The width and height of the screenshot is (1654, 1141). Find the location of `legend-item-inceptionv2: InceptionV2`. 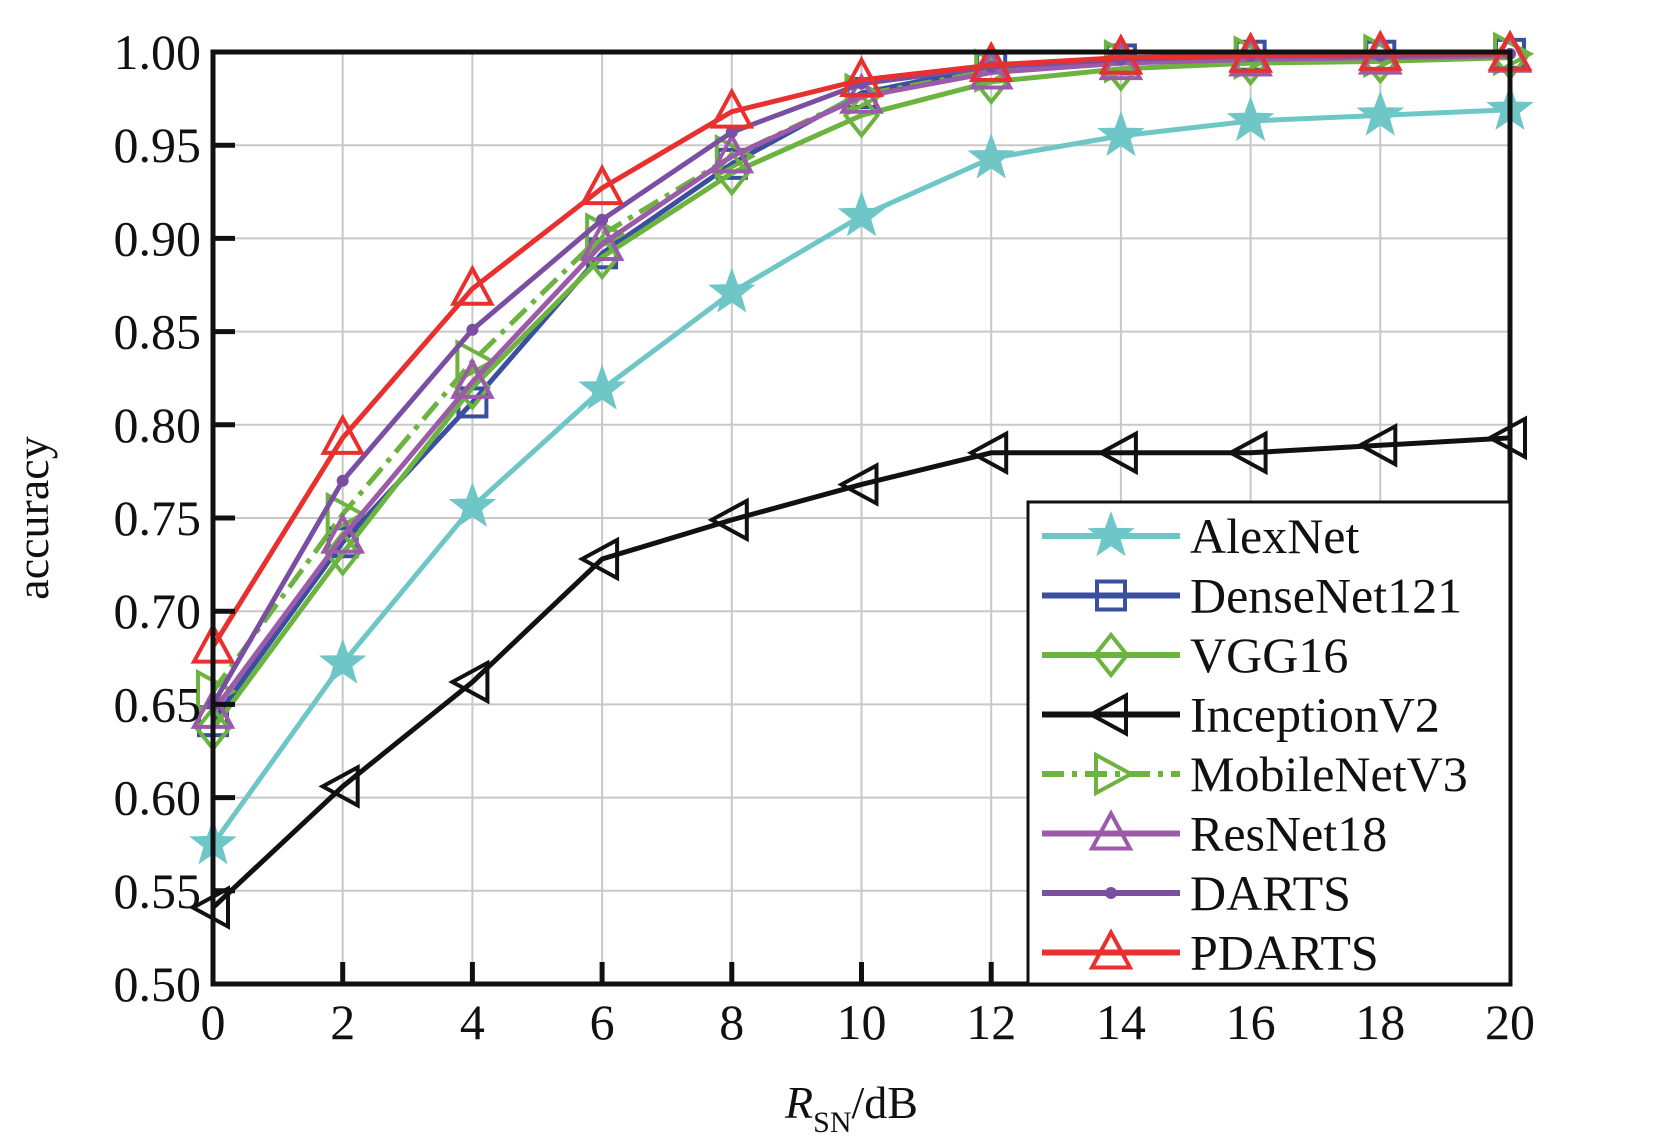

legend-item-inceptionv2: InceptionV2 is located at coordinates (1241, 715).